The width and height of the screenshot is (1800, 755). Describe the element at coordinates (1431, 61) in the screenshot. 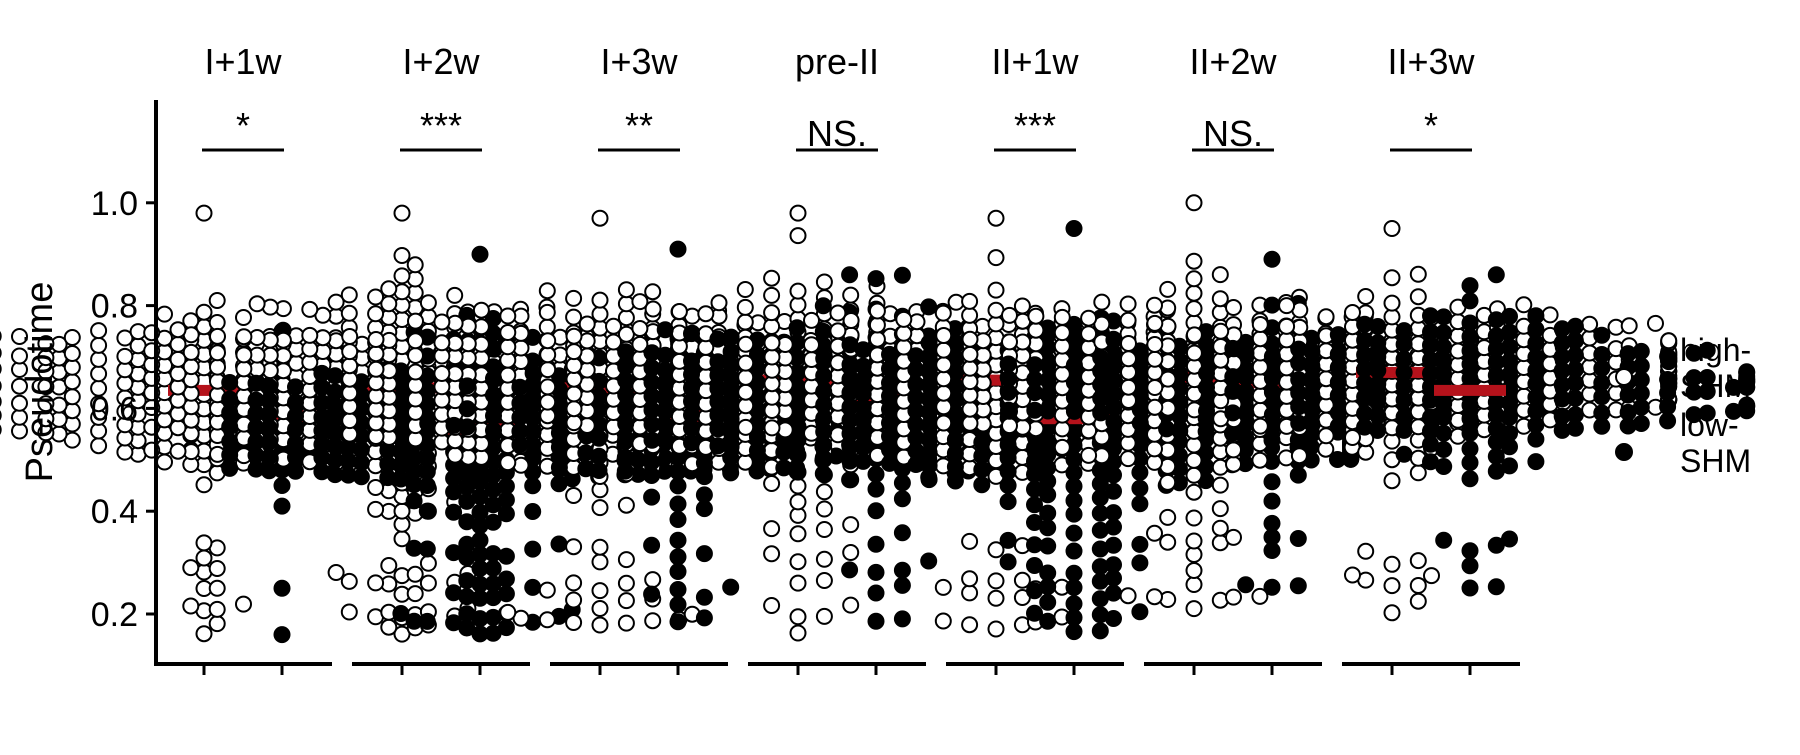

I see `facet-title: II+3w` at that location.